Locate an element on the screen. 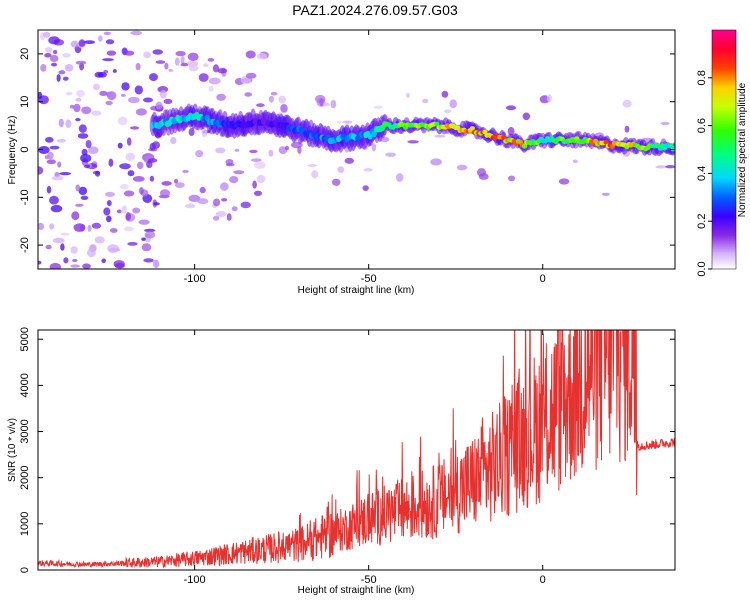 The width and height of the screenshot is (750, 600). snr-y-tick-label: 5000 is located at coordinates (25, 339).